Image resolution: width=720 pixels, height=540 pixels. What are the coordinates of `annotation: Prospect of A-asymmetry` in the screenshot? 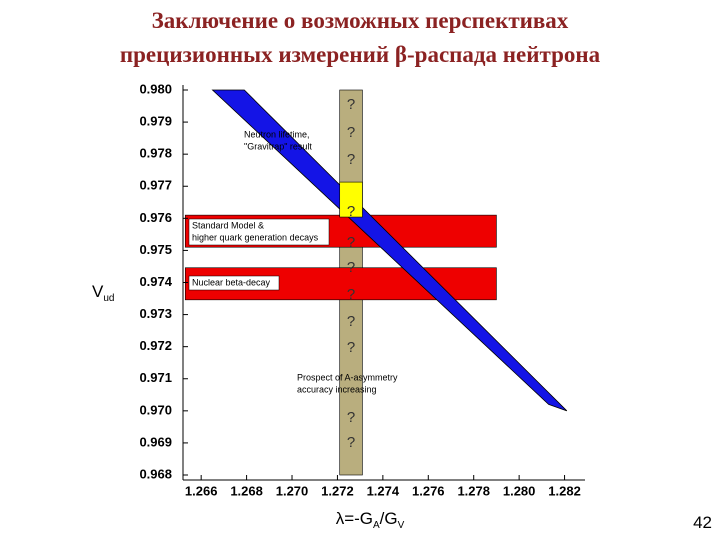 It's located at (347, 377).